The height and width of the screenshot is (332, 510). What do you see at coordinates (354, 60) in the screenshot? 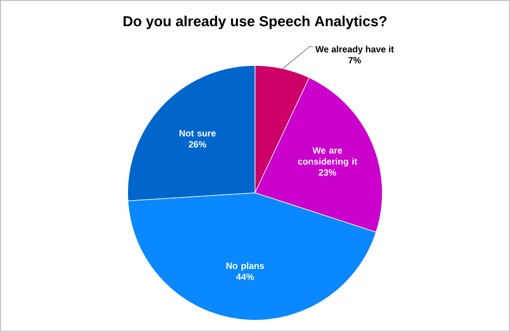
I see `data-label: 7%` at bounding box center [354, 60].